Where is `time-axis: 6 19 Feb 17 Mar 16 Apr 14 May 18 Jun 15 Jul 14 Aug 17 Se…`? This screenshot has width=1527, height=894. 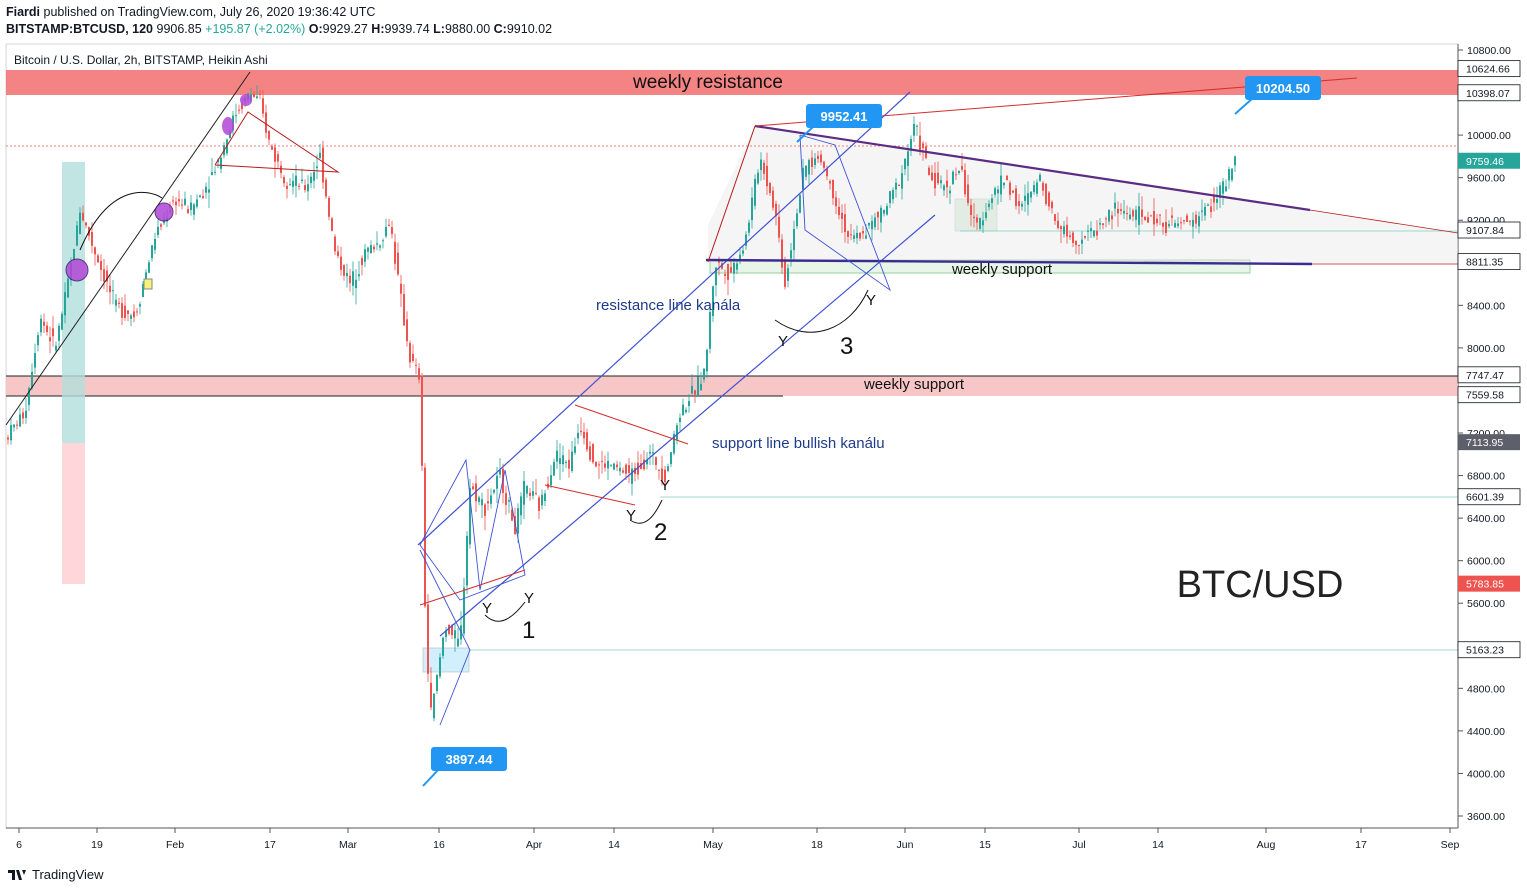
time-axis: 6 19 Feb 17 Mar 16 Apr 14 May 18 Jun 15 Jul 14 Aug 17 Se… is located at coordinates (737, 839).